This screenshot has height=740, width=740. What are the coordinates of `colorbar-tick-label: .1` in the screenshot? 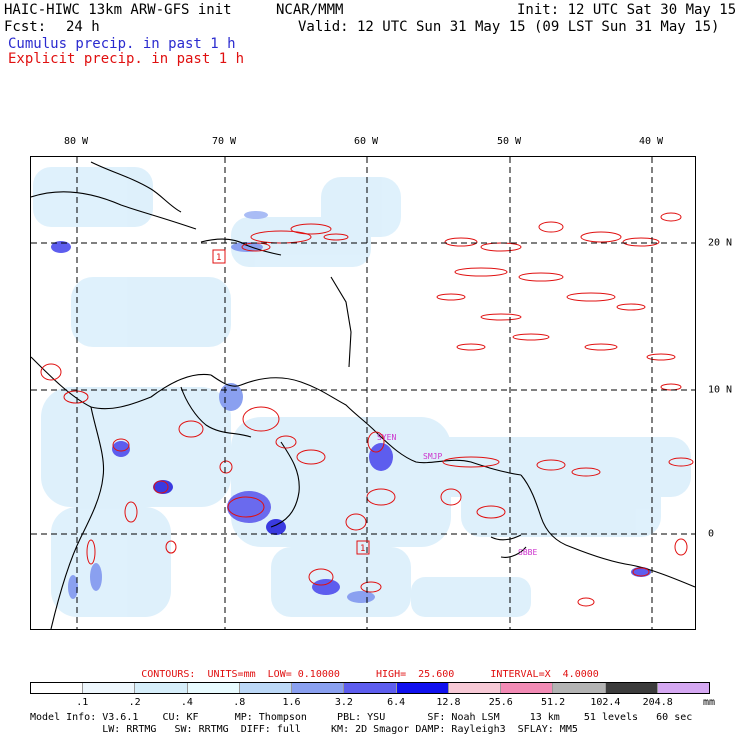 It's located at (82, 702).